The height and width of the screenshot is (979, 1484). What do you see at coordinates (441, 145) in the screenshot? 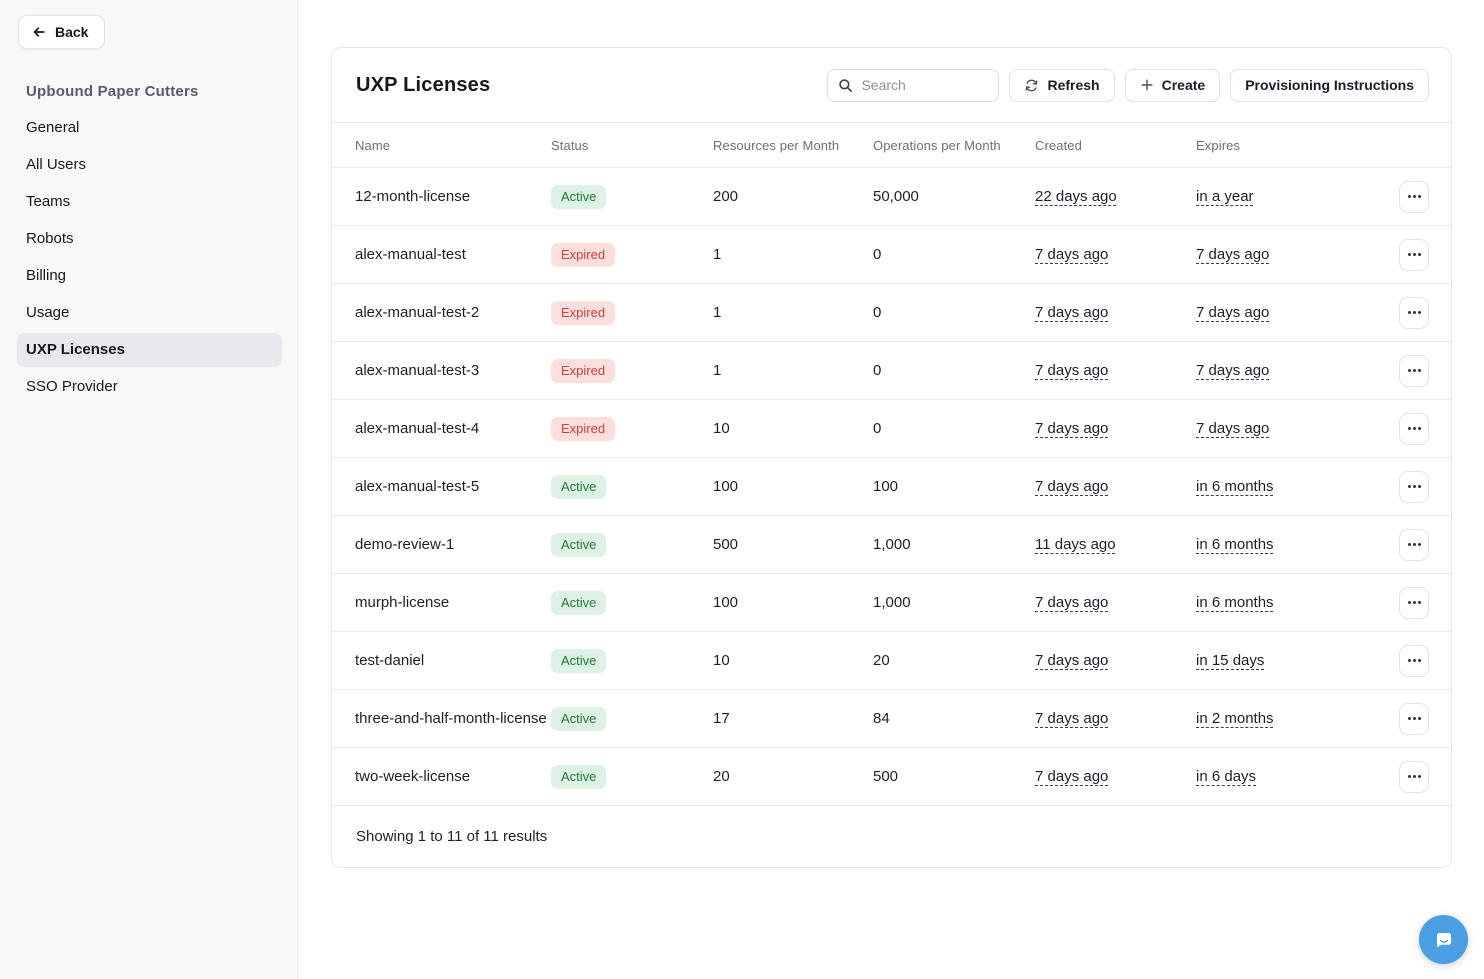
I see `column-header-name: Name` at bounding box center [441, 145].